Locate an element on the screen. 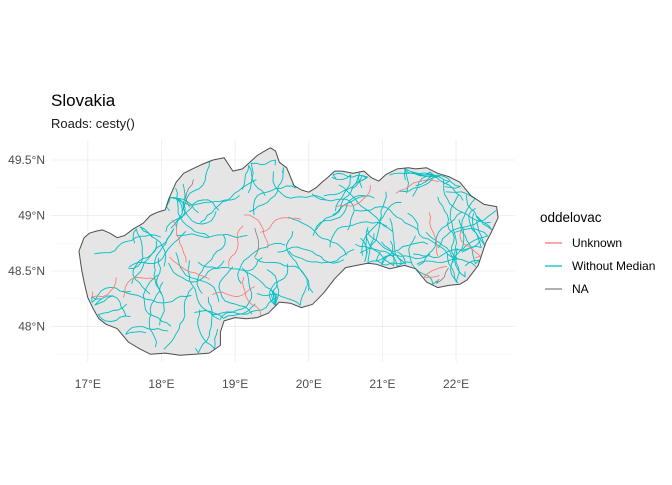  y-tick-label: 48°N is located at coordinates (31, 326).